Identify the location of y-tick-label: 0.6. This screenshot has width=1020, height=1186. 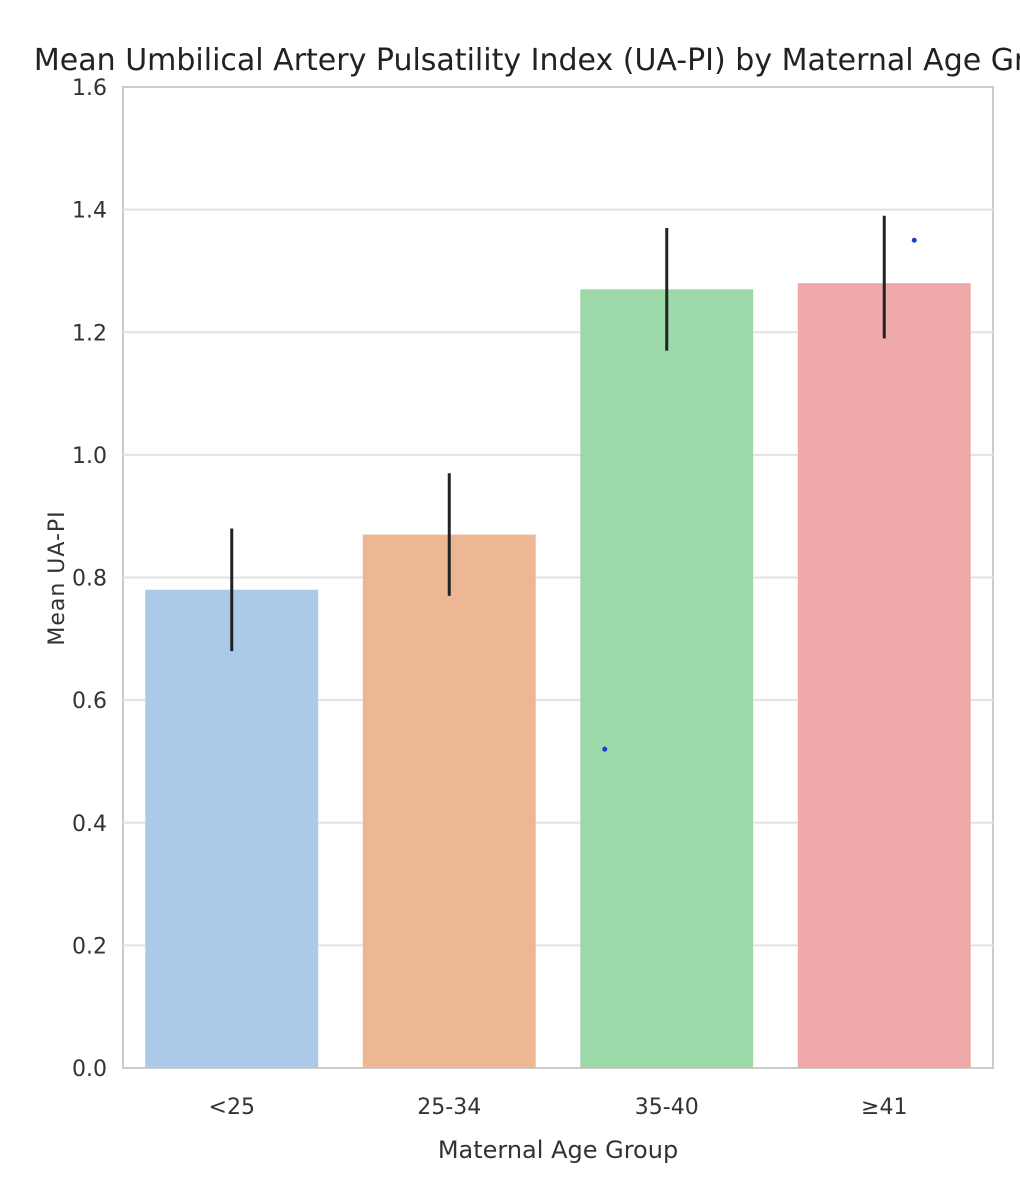
(89, 701).